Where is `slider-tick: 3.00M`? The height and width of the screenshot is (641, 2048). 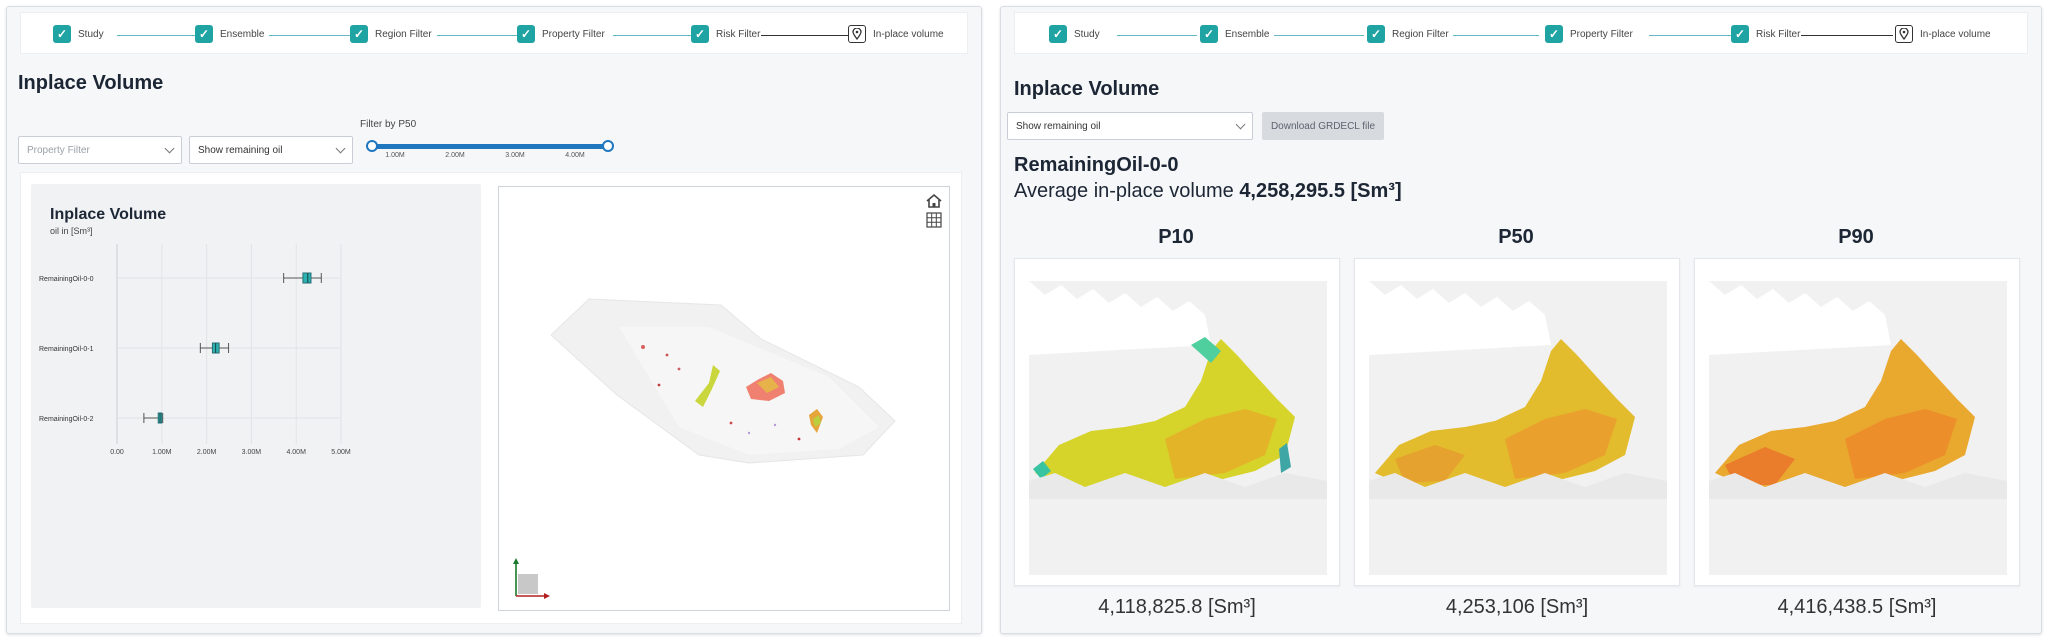 slider-tick: 3.00M is located at coordinates (515, 155).